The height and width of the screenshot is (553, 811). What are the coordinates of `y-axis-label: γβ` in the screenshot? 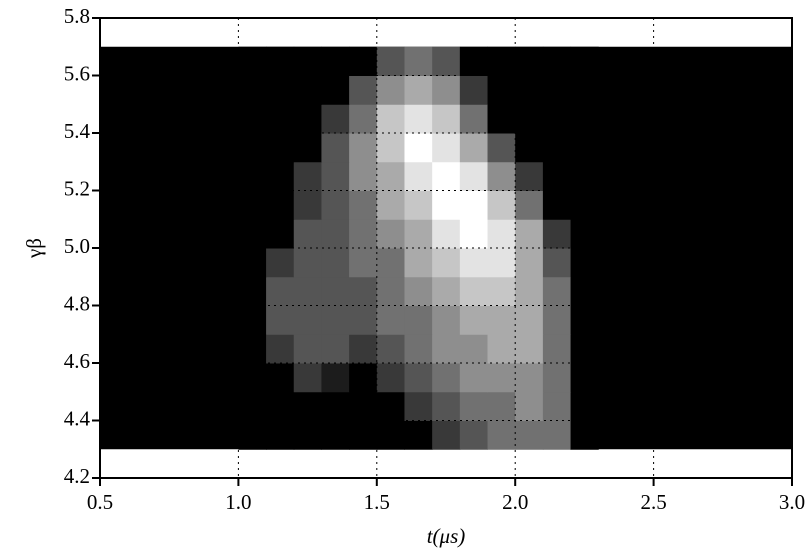 It's located at (34, 248).